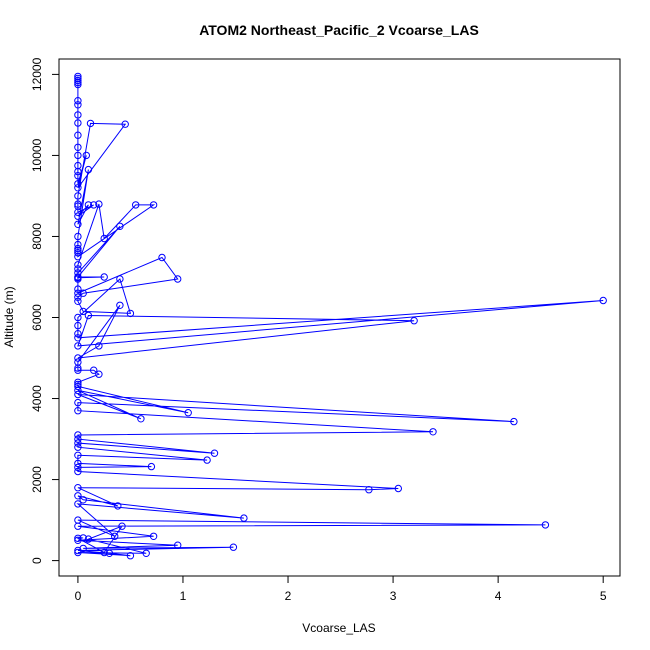 The image size is (650, 650). What do you see at coordinates (183, 596) in the screenshot?
I see `x-tick-label: 1` at bounding box center [183, 596].